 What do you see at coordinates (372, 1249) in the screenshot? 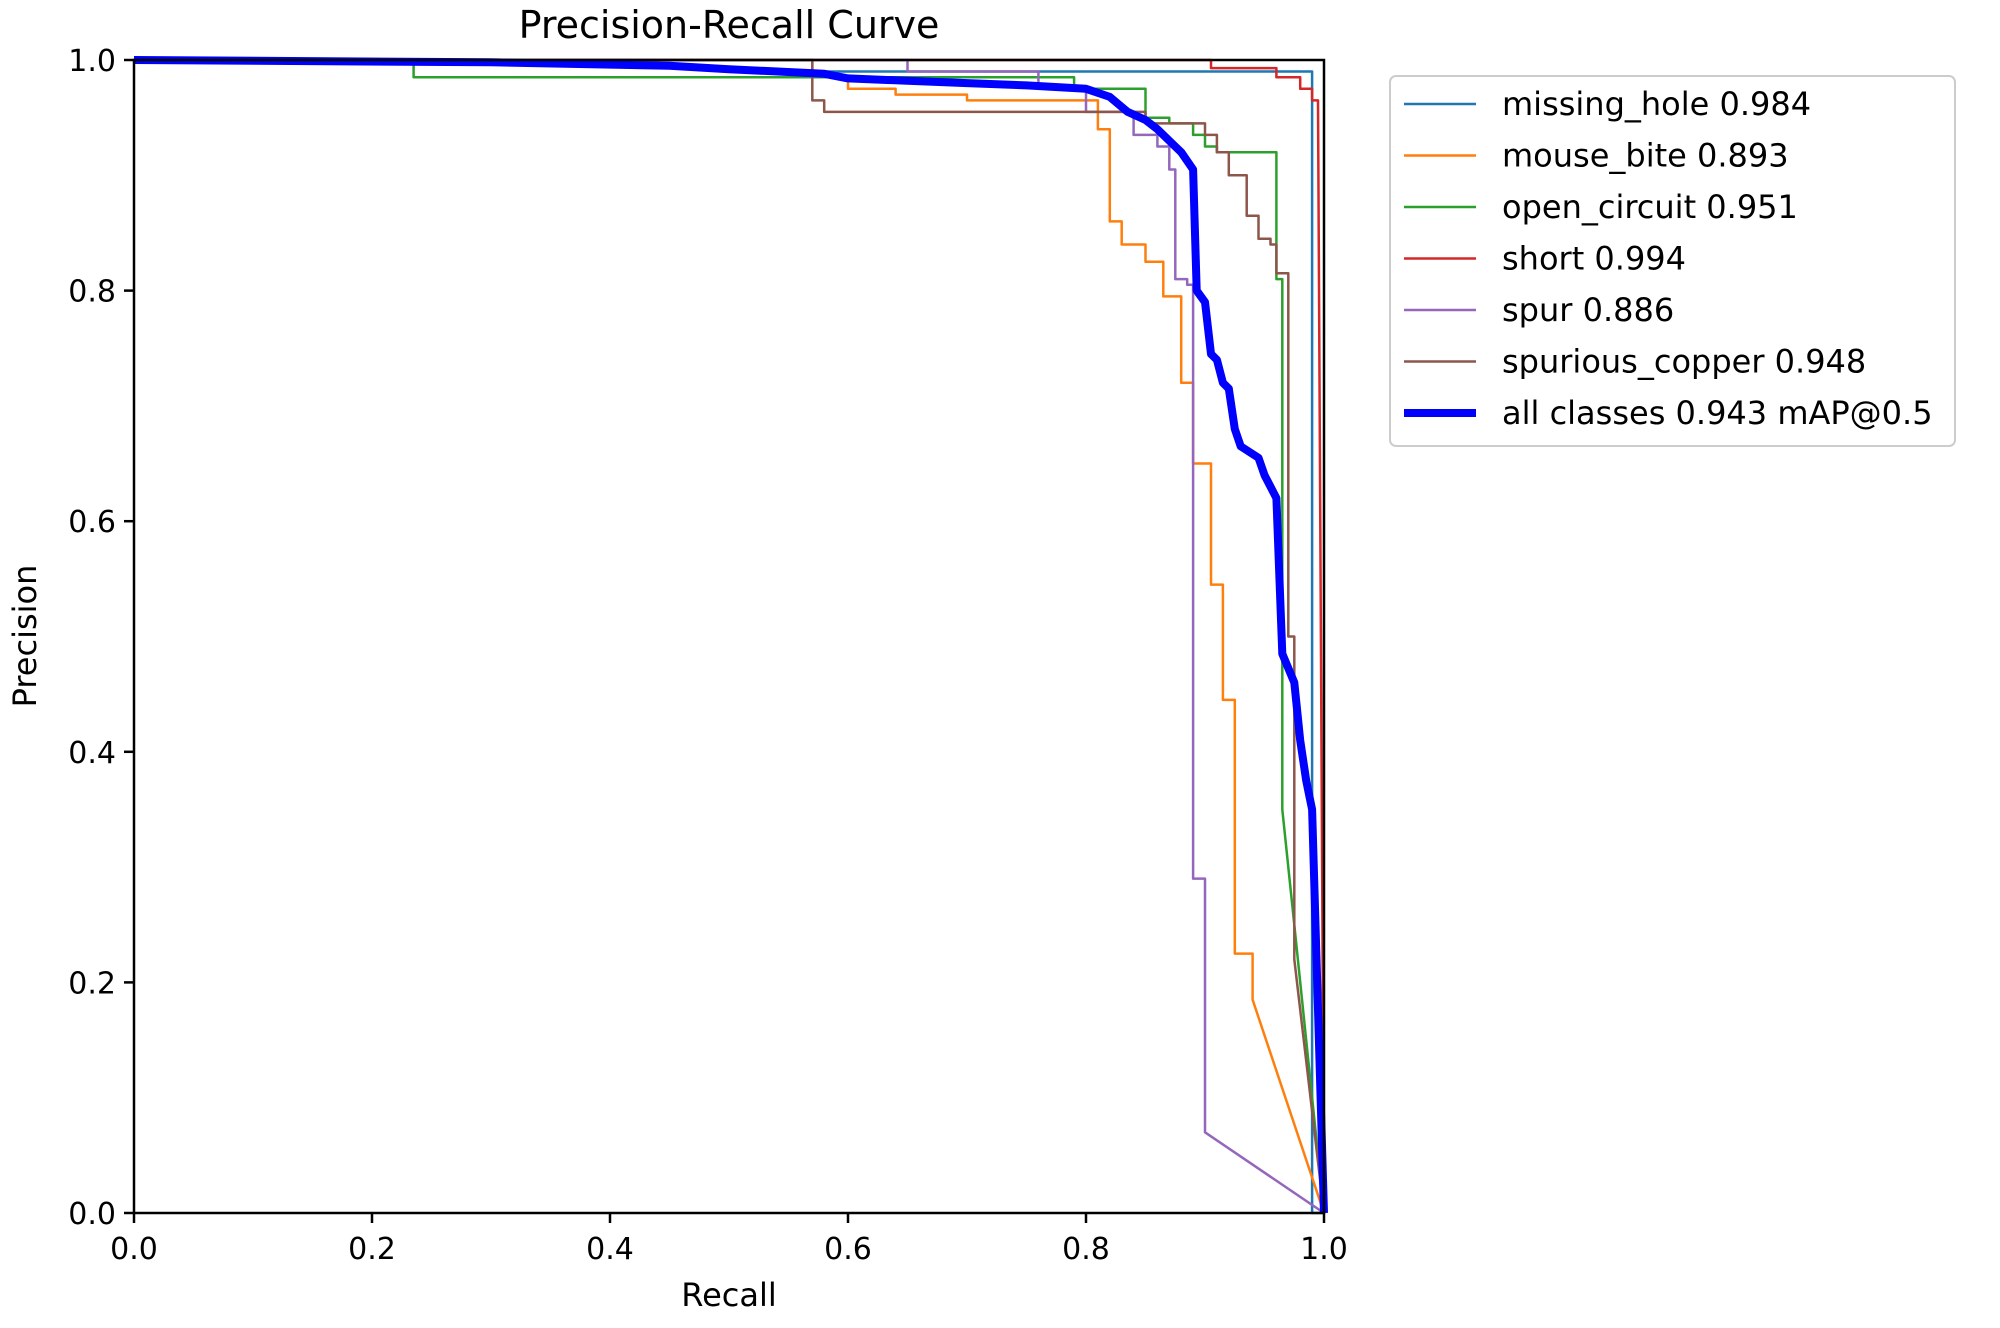
I see `x-tick-label: 0.2` at bounding box center [372, 1249].